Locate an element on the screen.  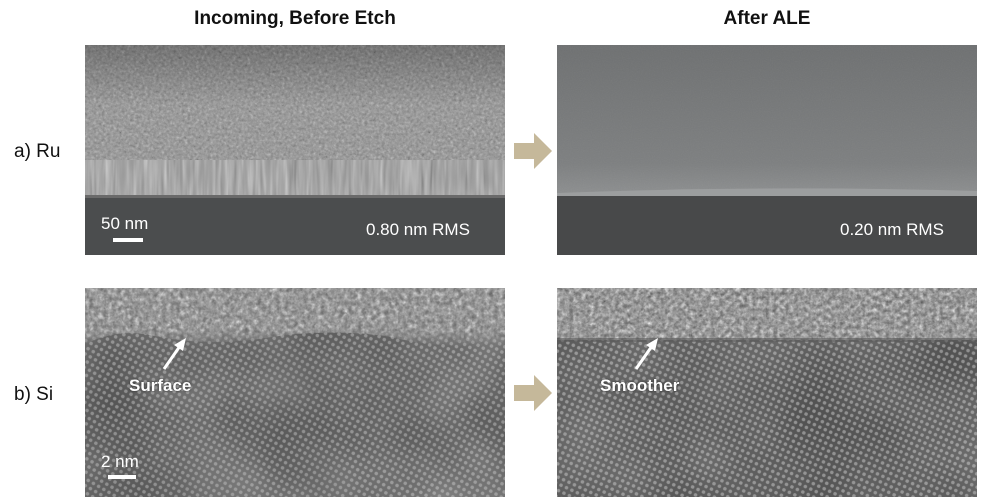
ru-after-rms: 0.20 nm RMS is located at coordinates (892, 229).